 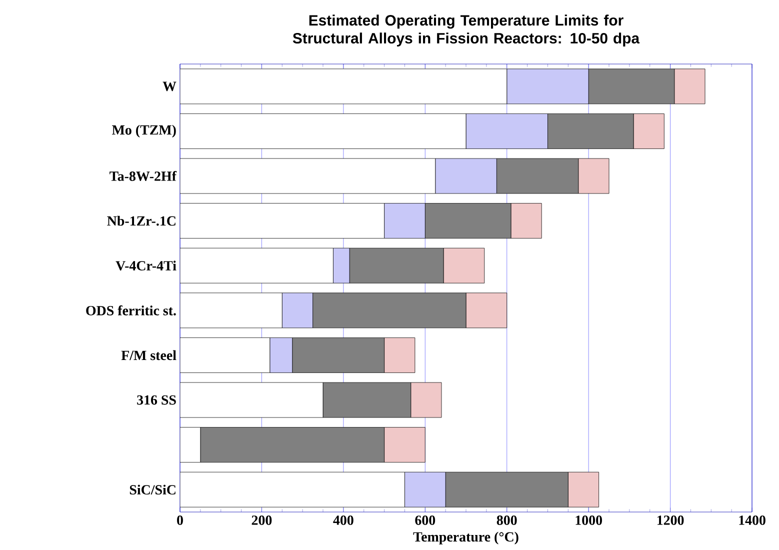 I want to click on y-tick-label: ODS ferritic st., so click(x=131, y=310).